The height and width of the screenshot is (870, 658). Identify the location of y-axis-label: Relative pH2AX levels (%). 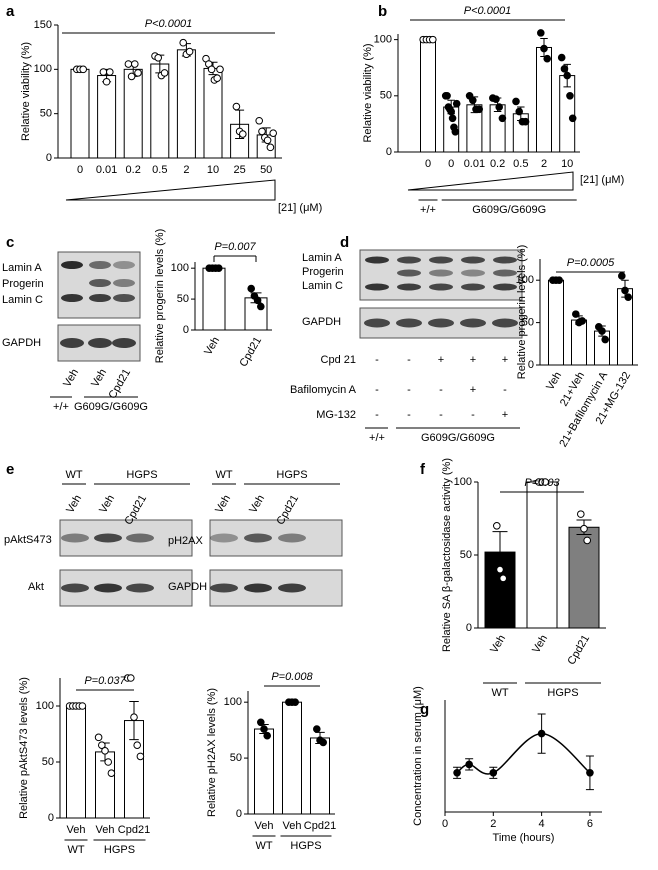
(212, 752).